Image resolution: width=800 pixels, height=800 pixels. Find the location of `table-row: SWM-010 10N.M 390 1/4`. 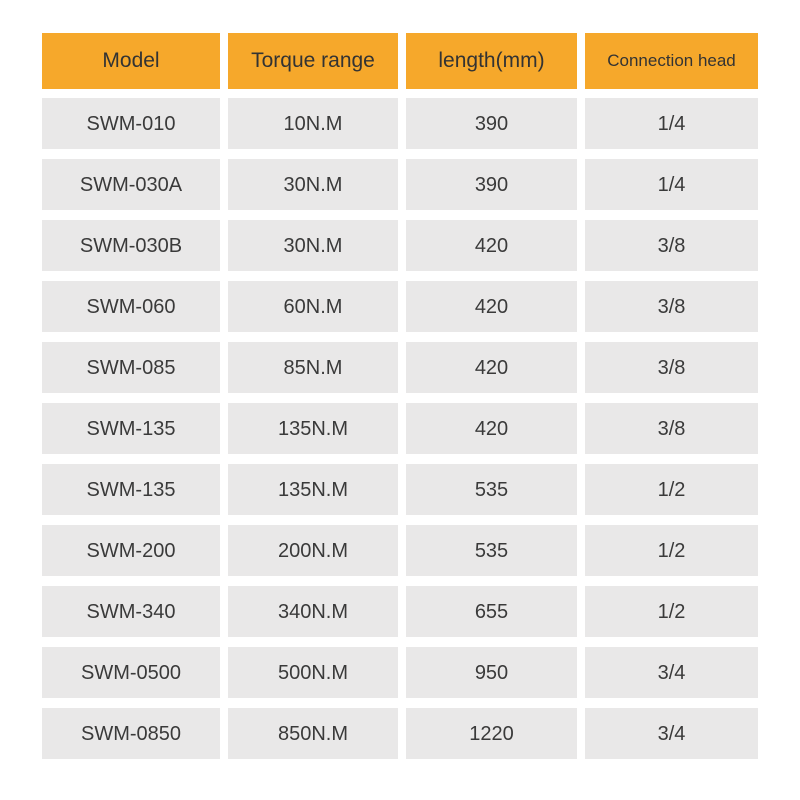

table-row: SWM-010 10N.M 390 1/4 is located at coordinates (400, 123).